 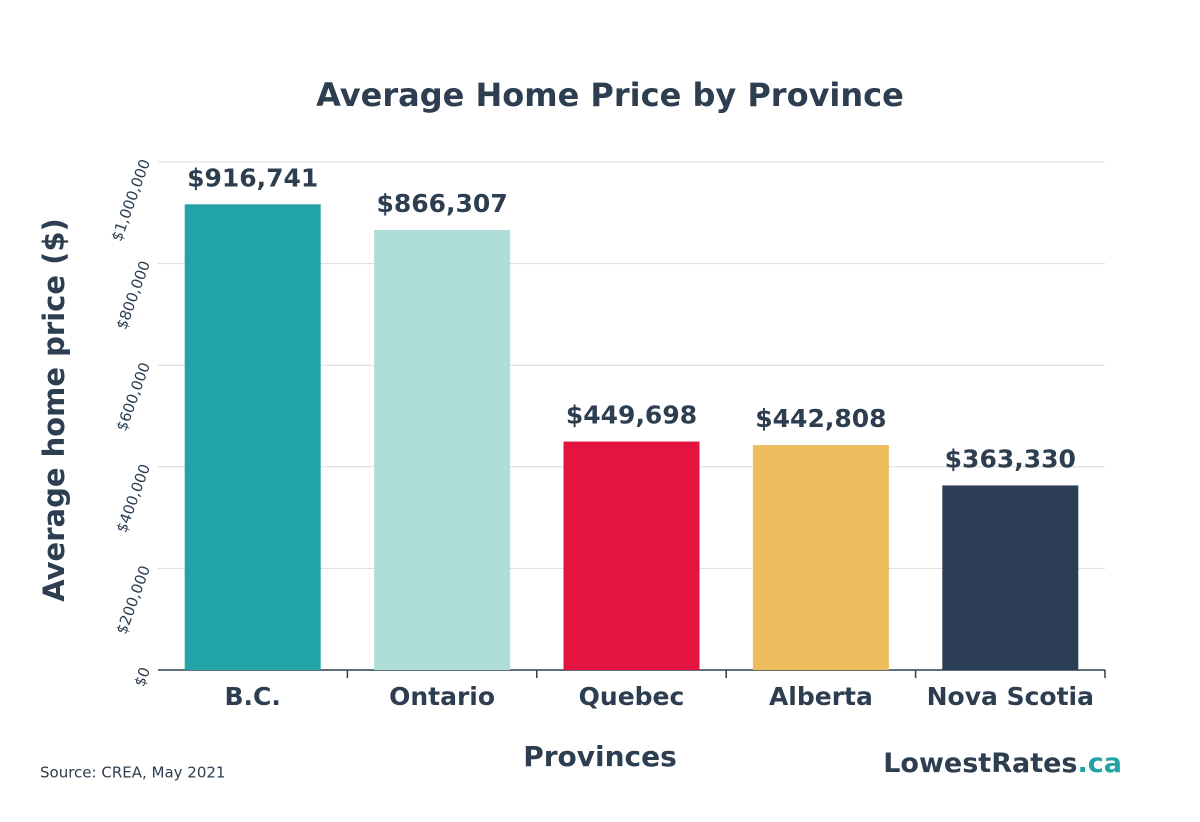 What do you see at coordinates (1010, 696) in the screenshot?
I see `x-tick-label: Nova Scotia` at bounding box center [1010, 696].